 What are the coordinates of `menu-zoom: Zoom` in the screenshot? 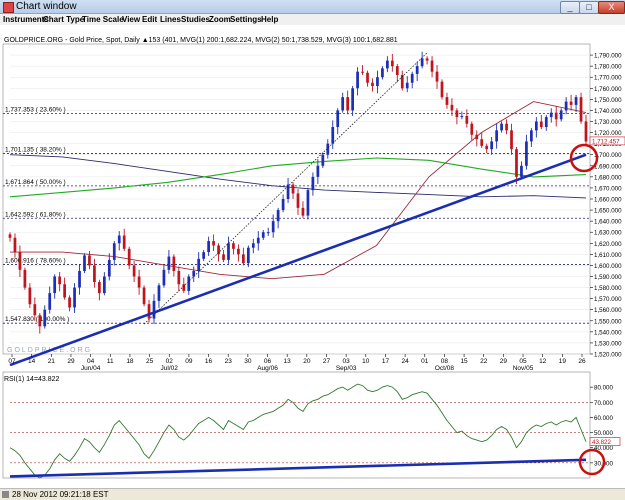 It's located at (220, 19).